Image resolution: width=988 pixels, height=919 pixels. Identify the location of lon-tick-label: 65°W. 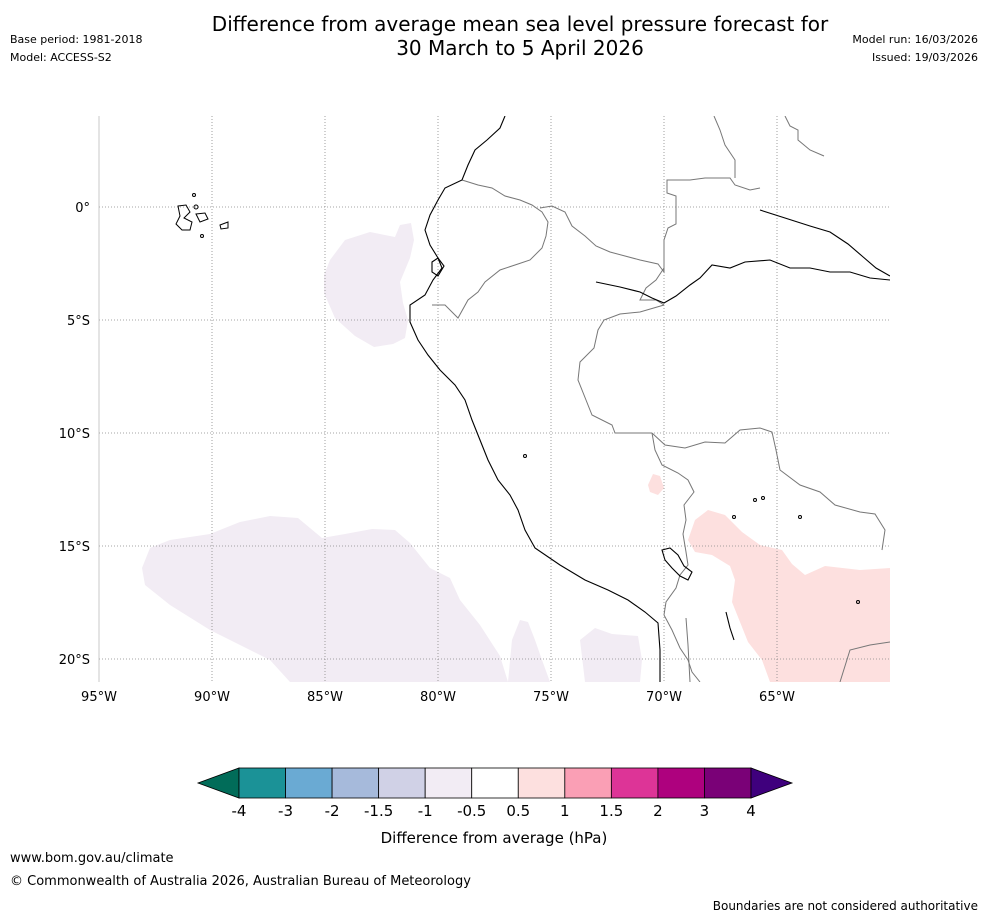
(777, 697).